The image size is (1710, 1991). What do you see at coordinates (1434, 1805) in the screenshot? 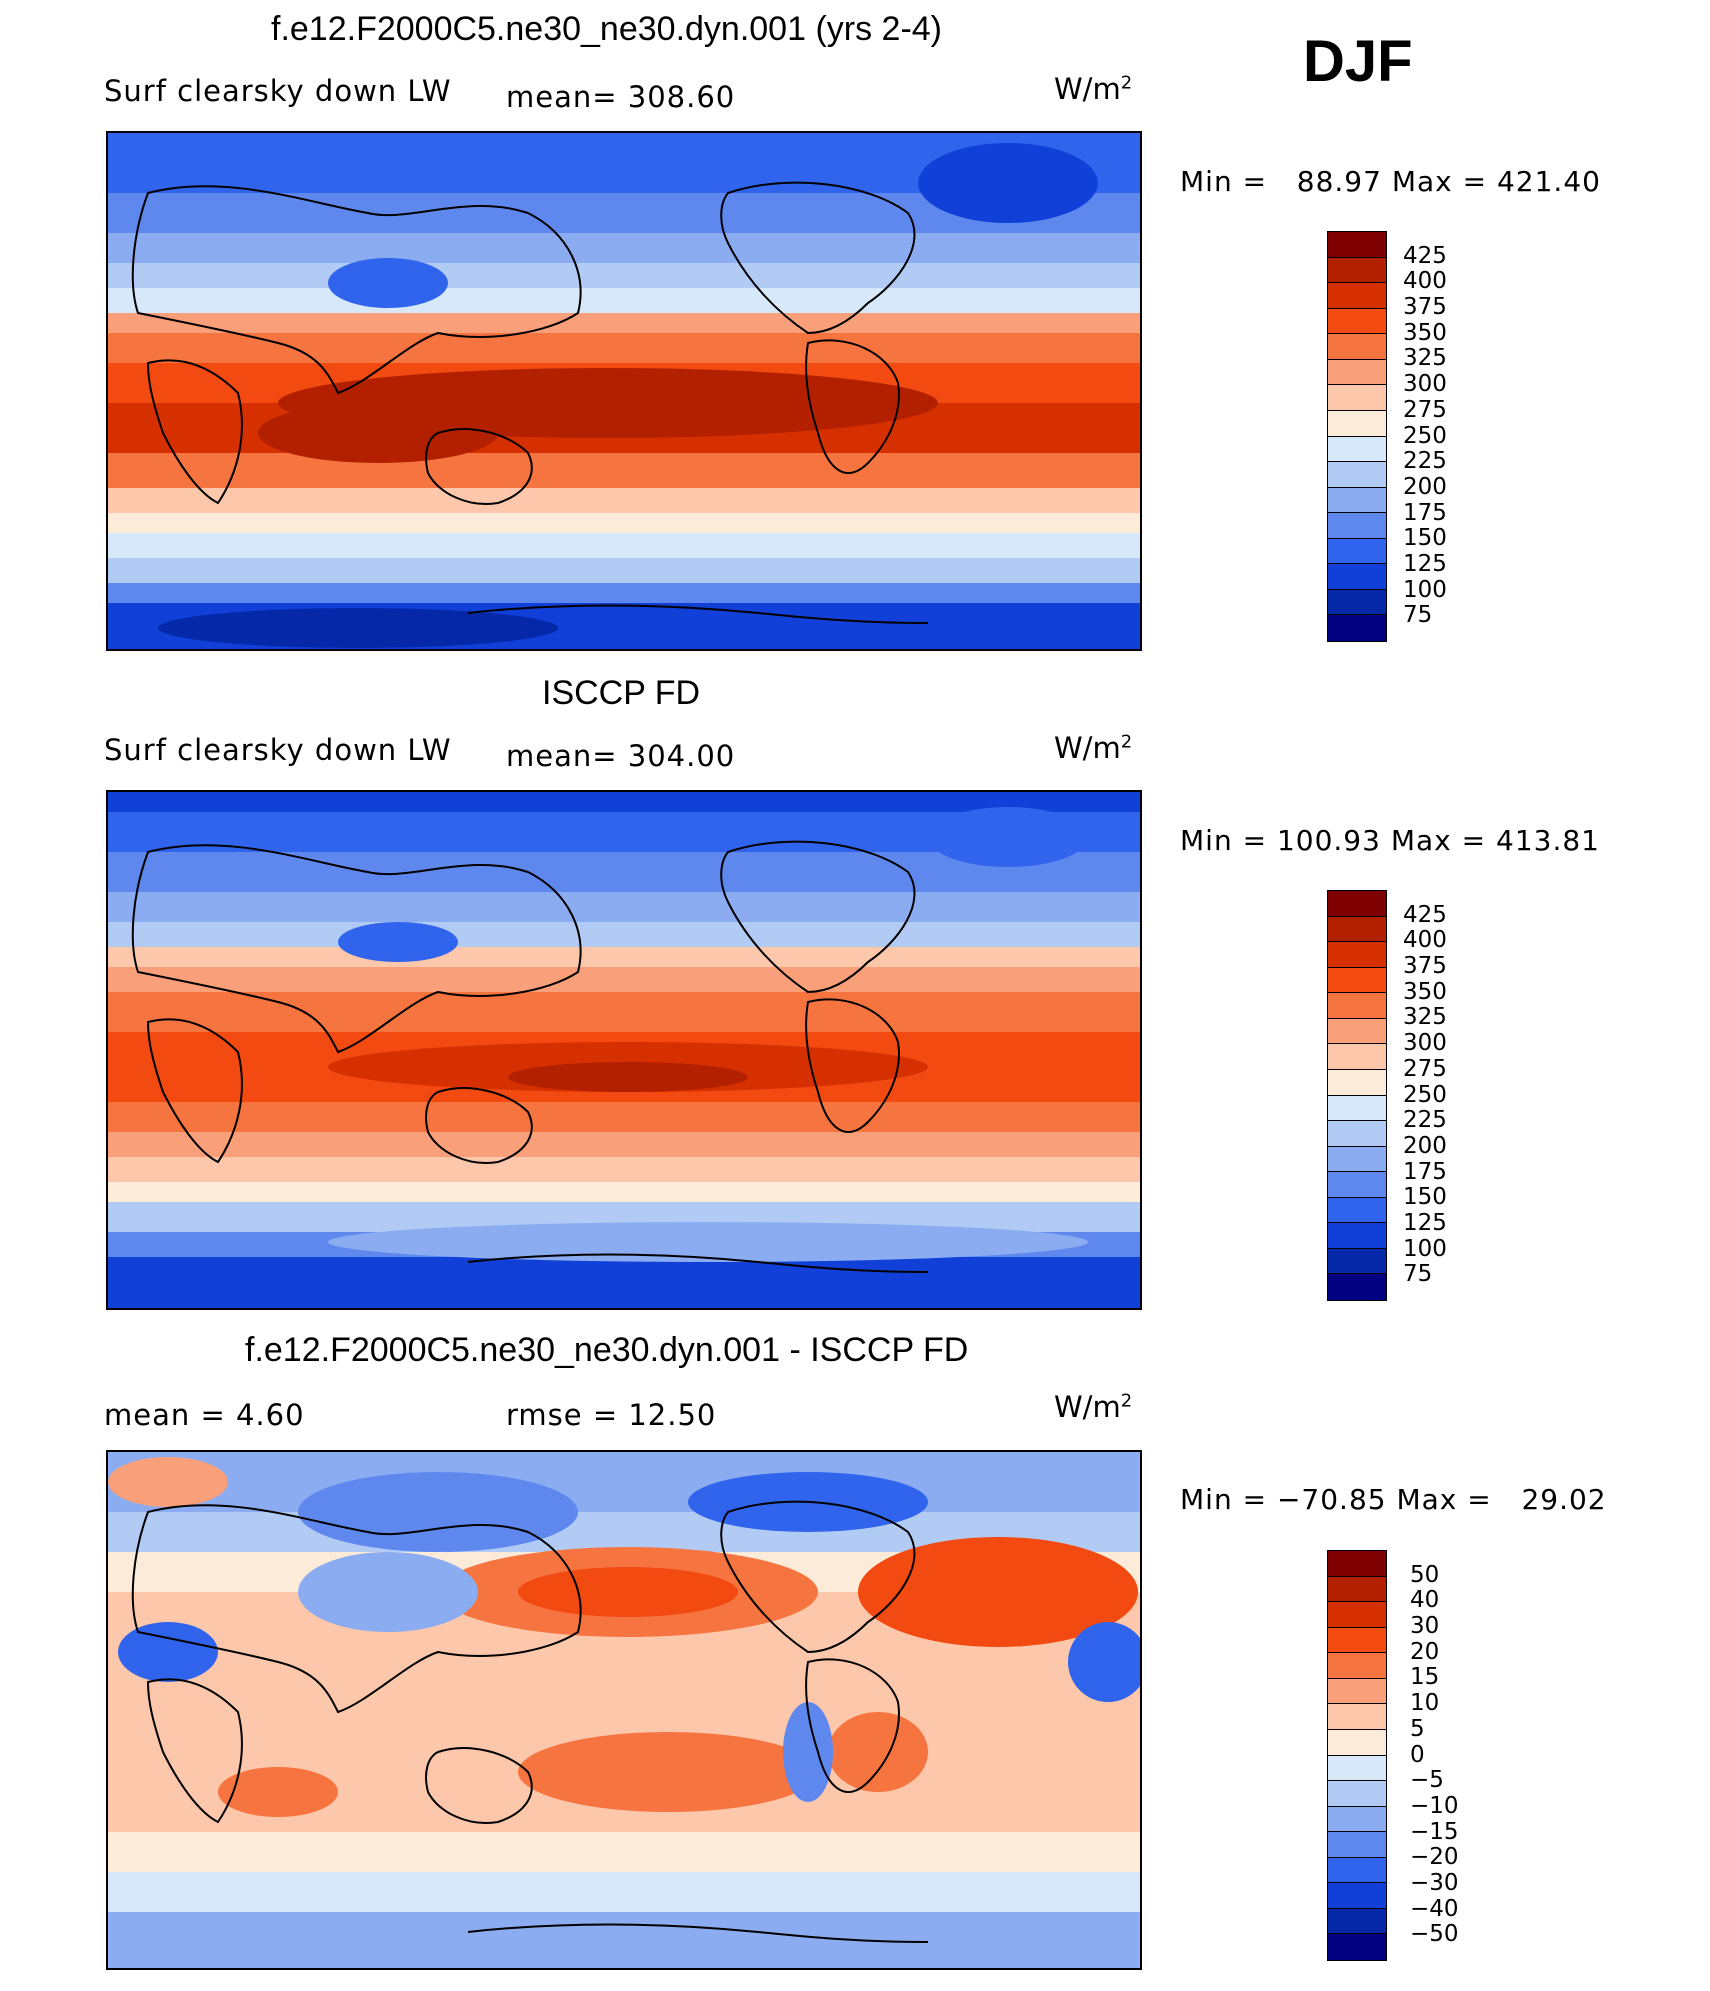
I see `colorbar-tick-label: −10` at bounding box center [1434, 1805].